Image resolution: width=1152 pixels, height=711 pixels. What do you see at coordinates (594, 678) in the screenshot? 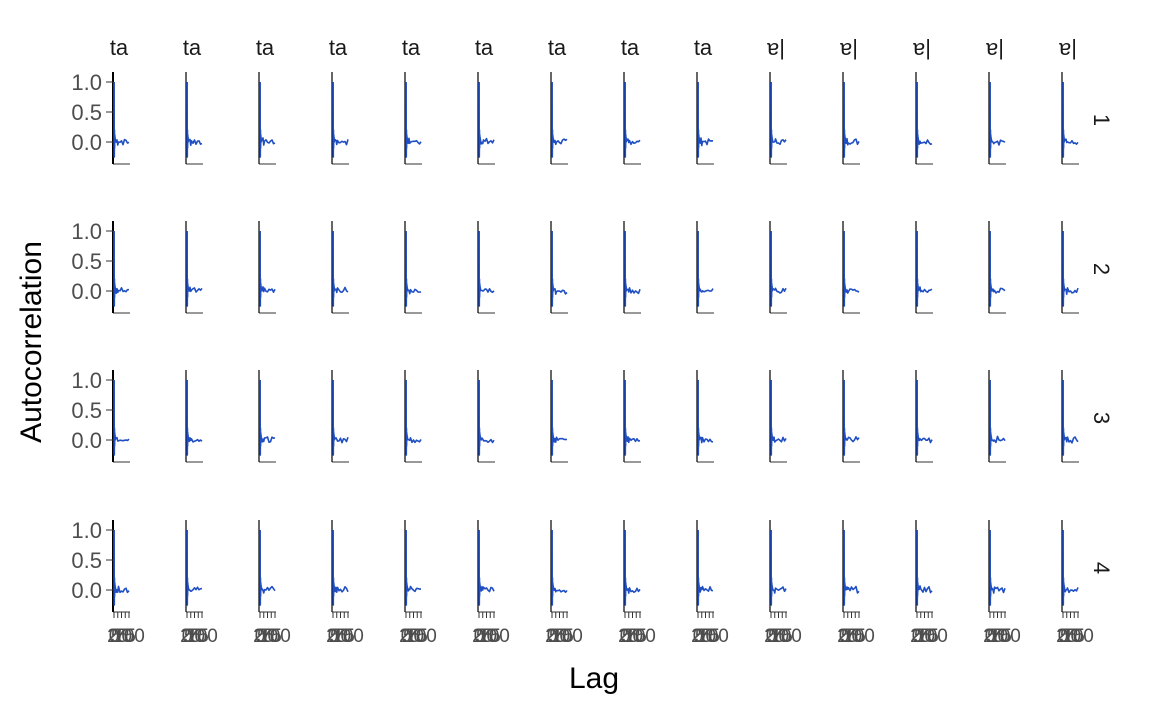
I see `x-axis-title: Lag` at bounding box center [594, 678].